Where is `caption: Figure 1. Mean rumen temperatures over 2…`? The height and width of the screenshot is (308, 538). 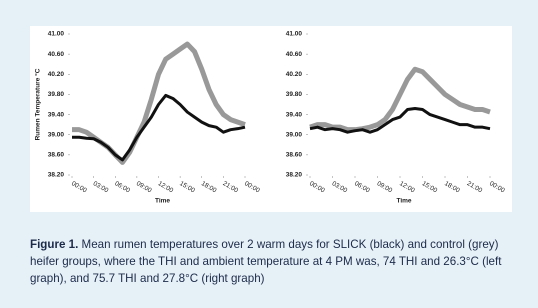 caption: Figure 1. Mean rumen temperatures over 2… is located at coordinates (271, 261).